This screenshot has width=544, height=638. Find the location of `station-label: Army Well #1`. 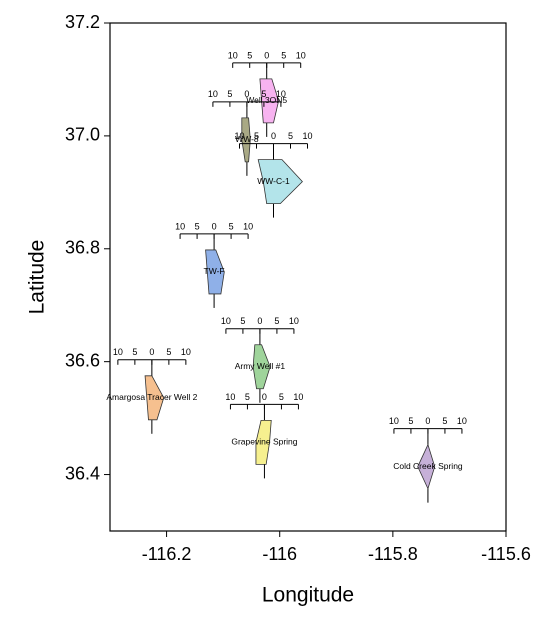

station-label: Army Well #1 is located at coordinates (260, 366).